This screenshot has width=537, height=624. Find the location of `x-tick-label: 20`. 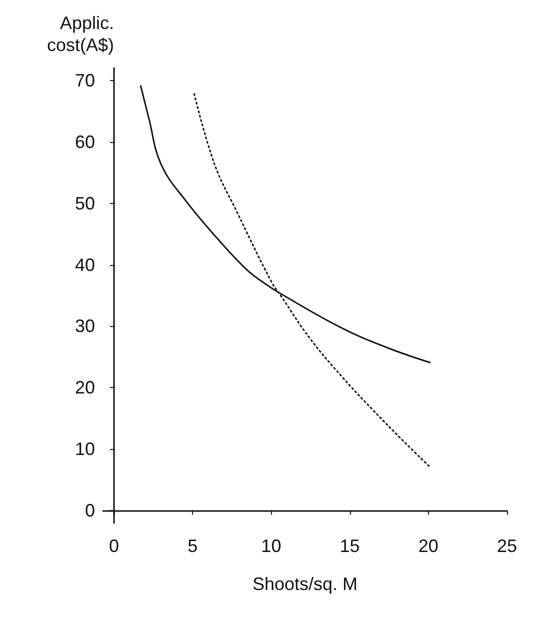

x-tick-label: 20 is located at coordinates (428, 546).